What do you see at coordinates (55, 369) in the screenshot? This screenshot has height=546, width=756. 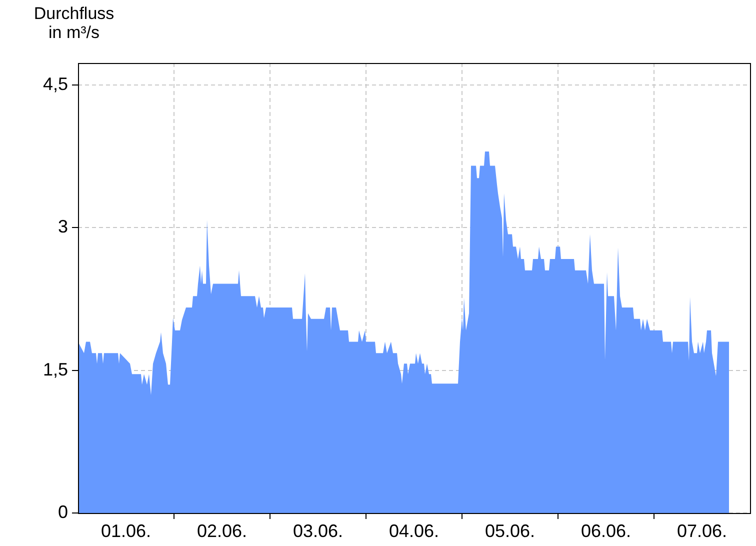 I see `y-tick-label: 1,5` at bounding box center [55, 369].